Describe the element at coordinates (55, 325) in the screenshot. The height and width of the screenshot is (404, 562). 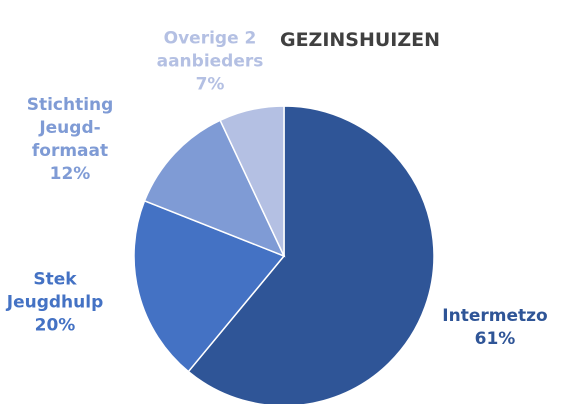
I see `value-label: 20%` at that location.